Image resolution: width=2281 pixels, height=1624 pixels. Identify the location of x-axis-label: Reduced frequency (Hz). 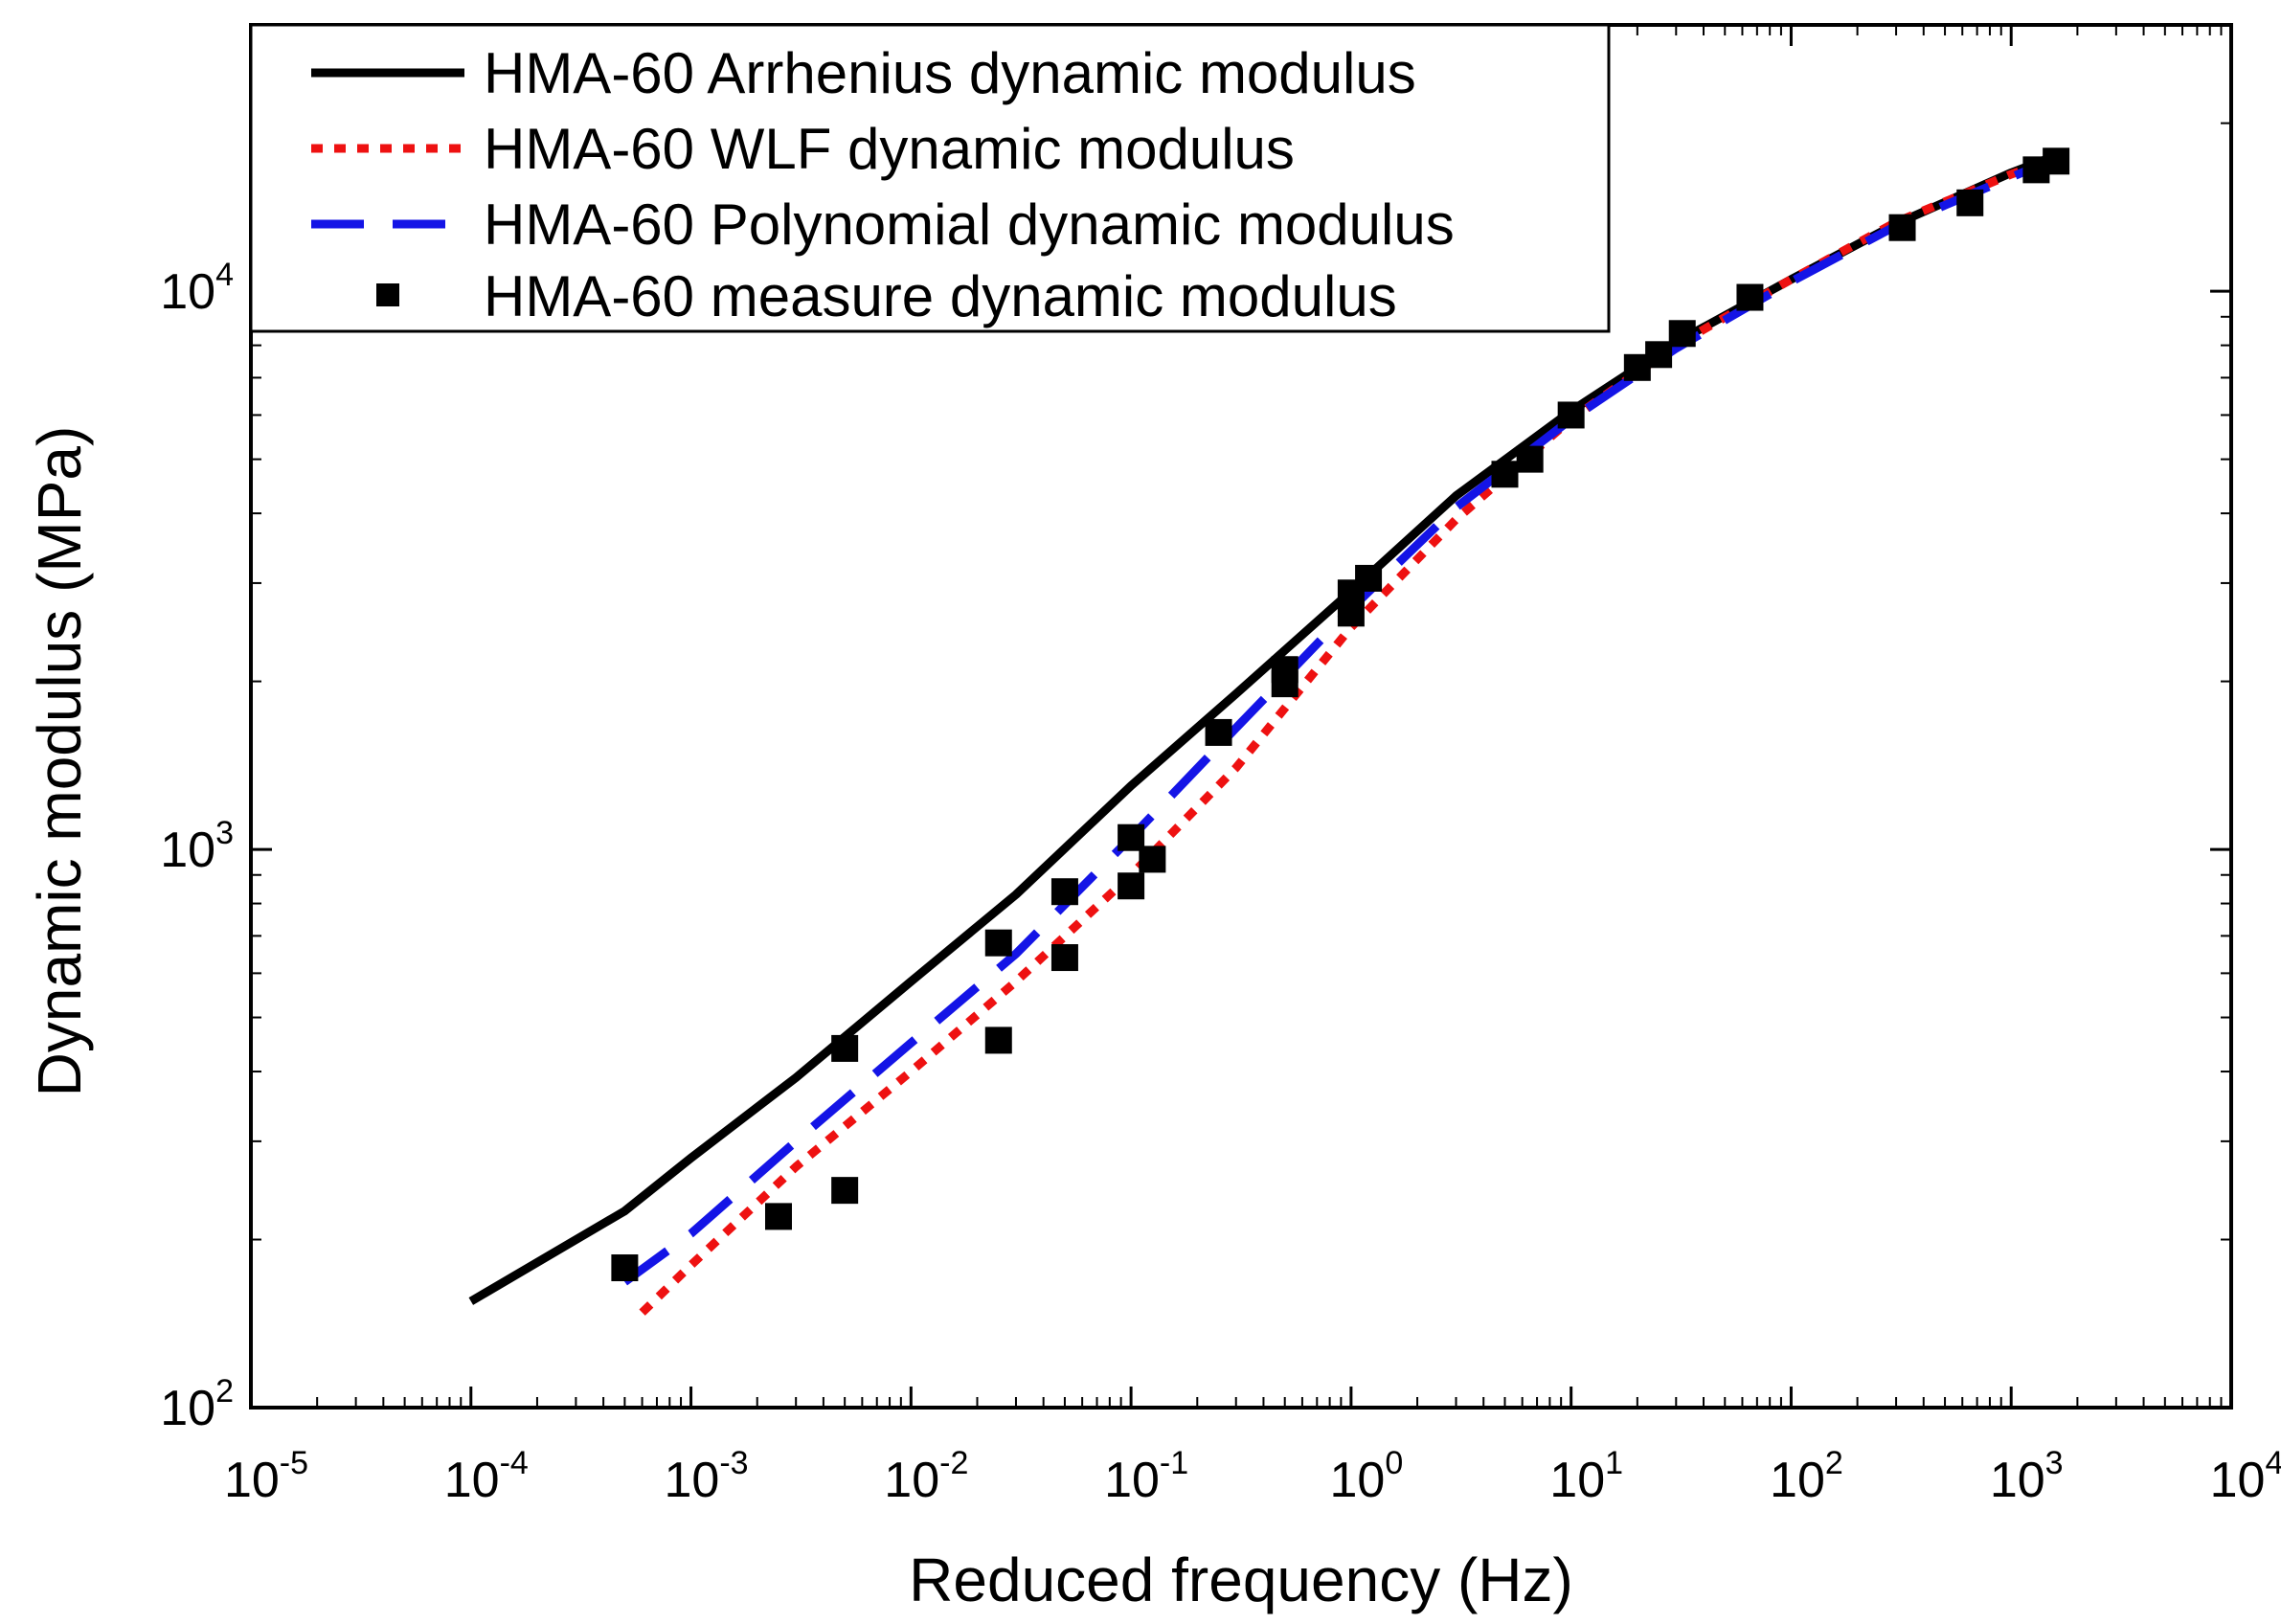
(1241, 1579).